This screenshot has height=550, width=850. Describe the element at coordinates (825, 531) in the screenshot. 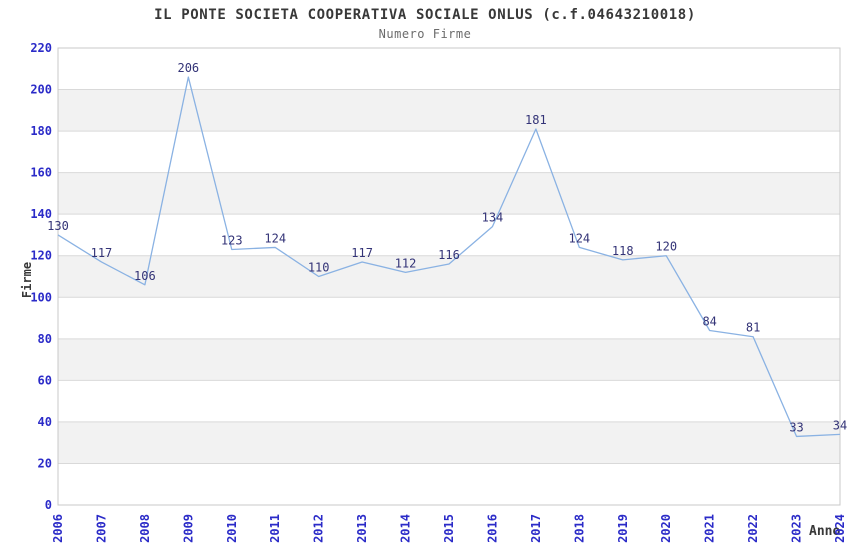

I see `x-axis-title: Anno` at that location.